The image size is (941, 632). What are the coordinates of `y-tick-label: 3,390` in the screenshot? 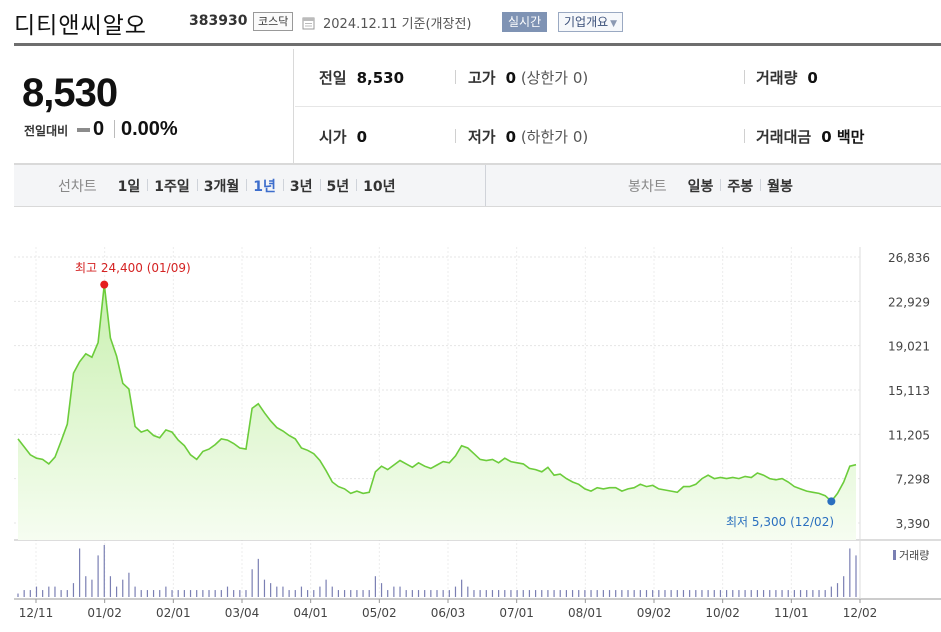 It's located at (913, 524).